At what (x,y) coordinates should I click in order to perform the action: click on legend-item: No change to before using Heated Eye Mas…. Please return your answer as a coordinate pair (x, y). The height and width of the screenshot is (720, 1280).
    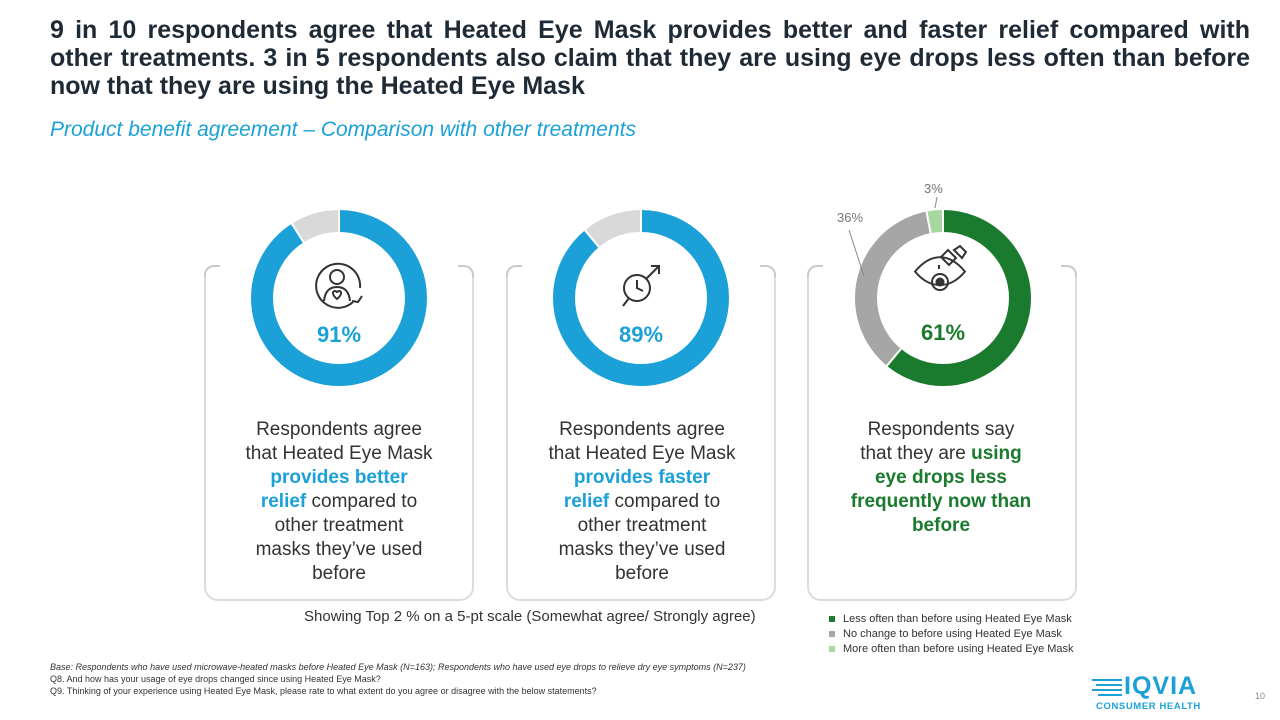
    Looking at the image, I should click on (951, 633).